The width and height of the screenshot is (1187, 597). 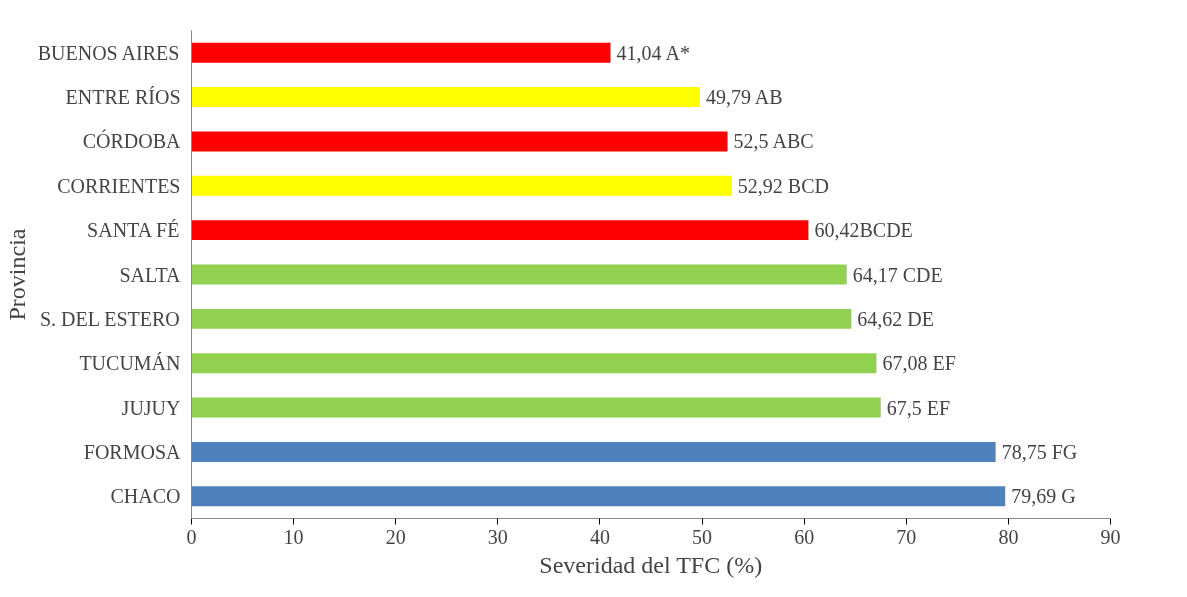 I want to click on y-tick-label: SALTA, so click(x=150, y=274).